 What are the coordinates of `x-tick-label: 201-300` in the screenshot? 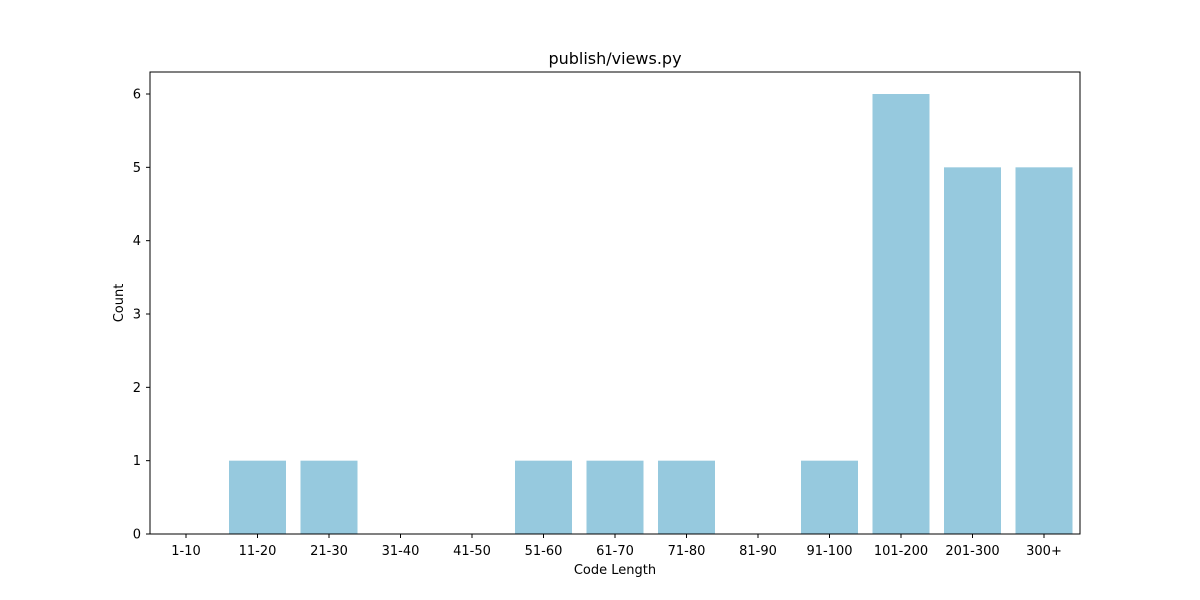 It's located at (972, 551).